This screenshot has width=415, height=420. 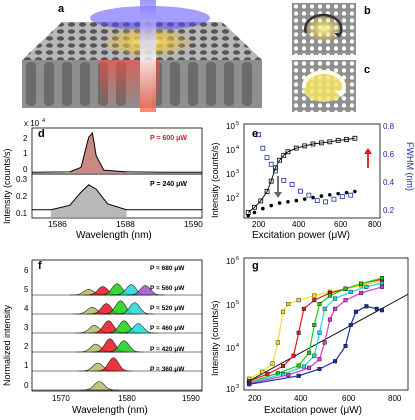 I want to click on d-scale-exp: 4, so click(x=43, y=121).